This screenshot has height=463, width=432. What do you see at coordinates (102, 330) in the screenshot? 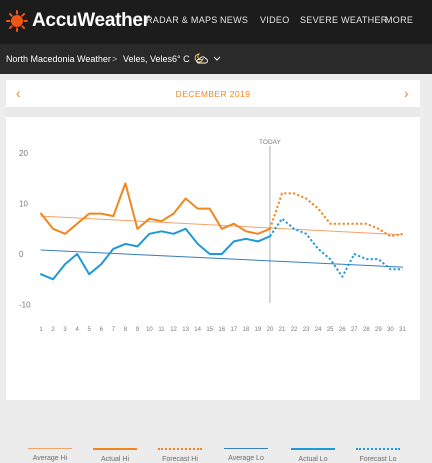
I see `x-tick-label: 6` at bounding box center [102, 330].